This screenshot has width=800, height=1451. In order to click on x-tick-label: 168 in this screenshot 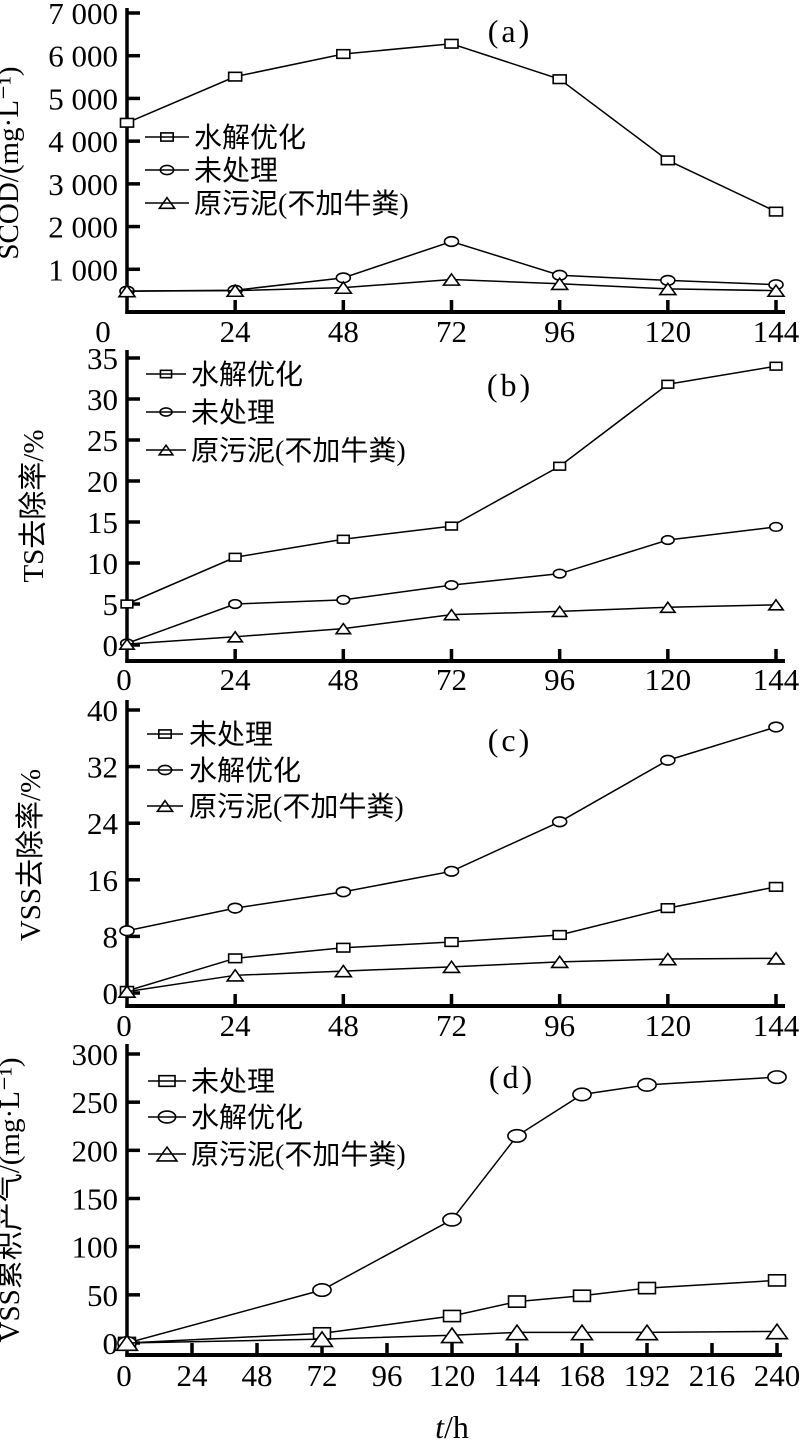, I will do `click(582, 1375)`.